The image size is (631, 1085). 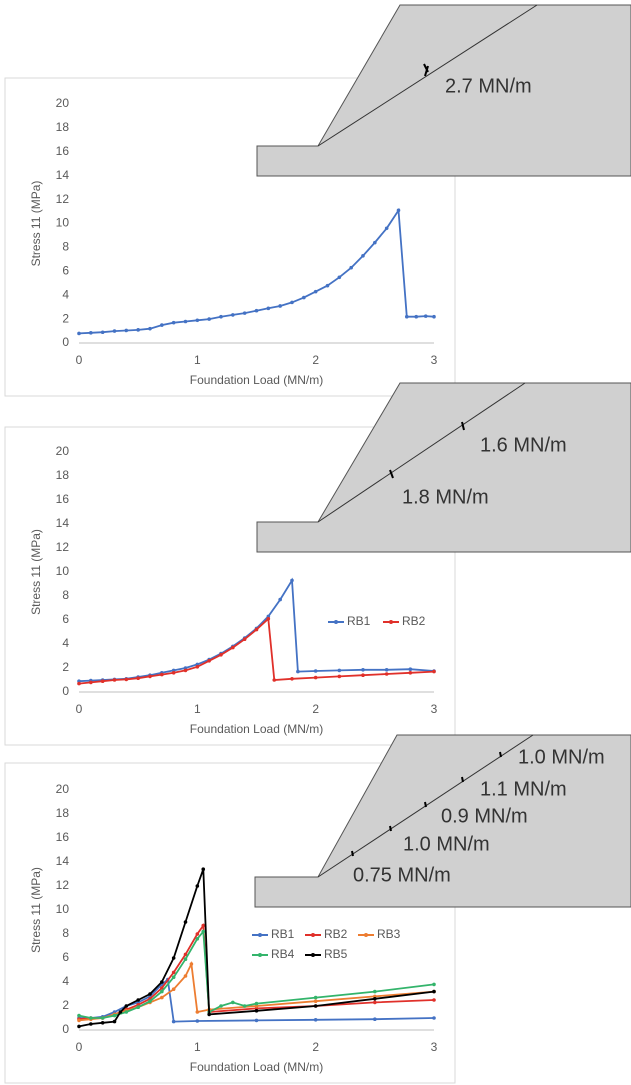 I want to click on load-label: 2.7 MN/m, so click(x=488, y=86).